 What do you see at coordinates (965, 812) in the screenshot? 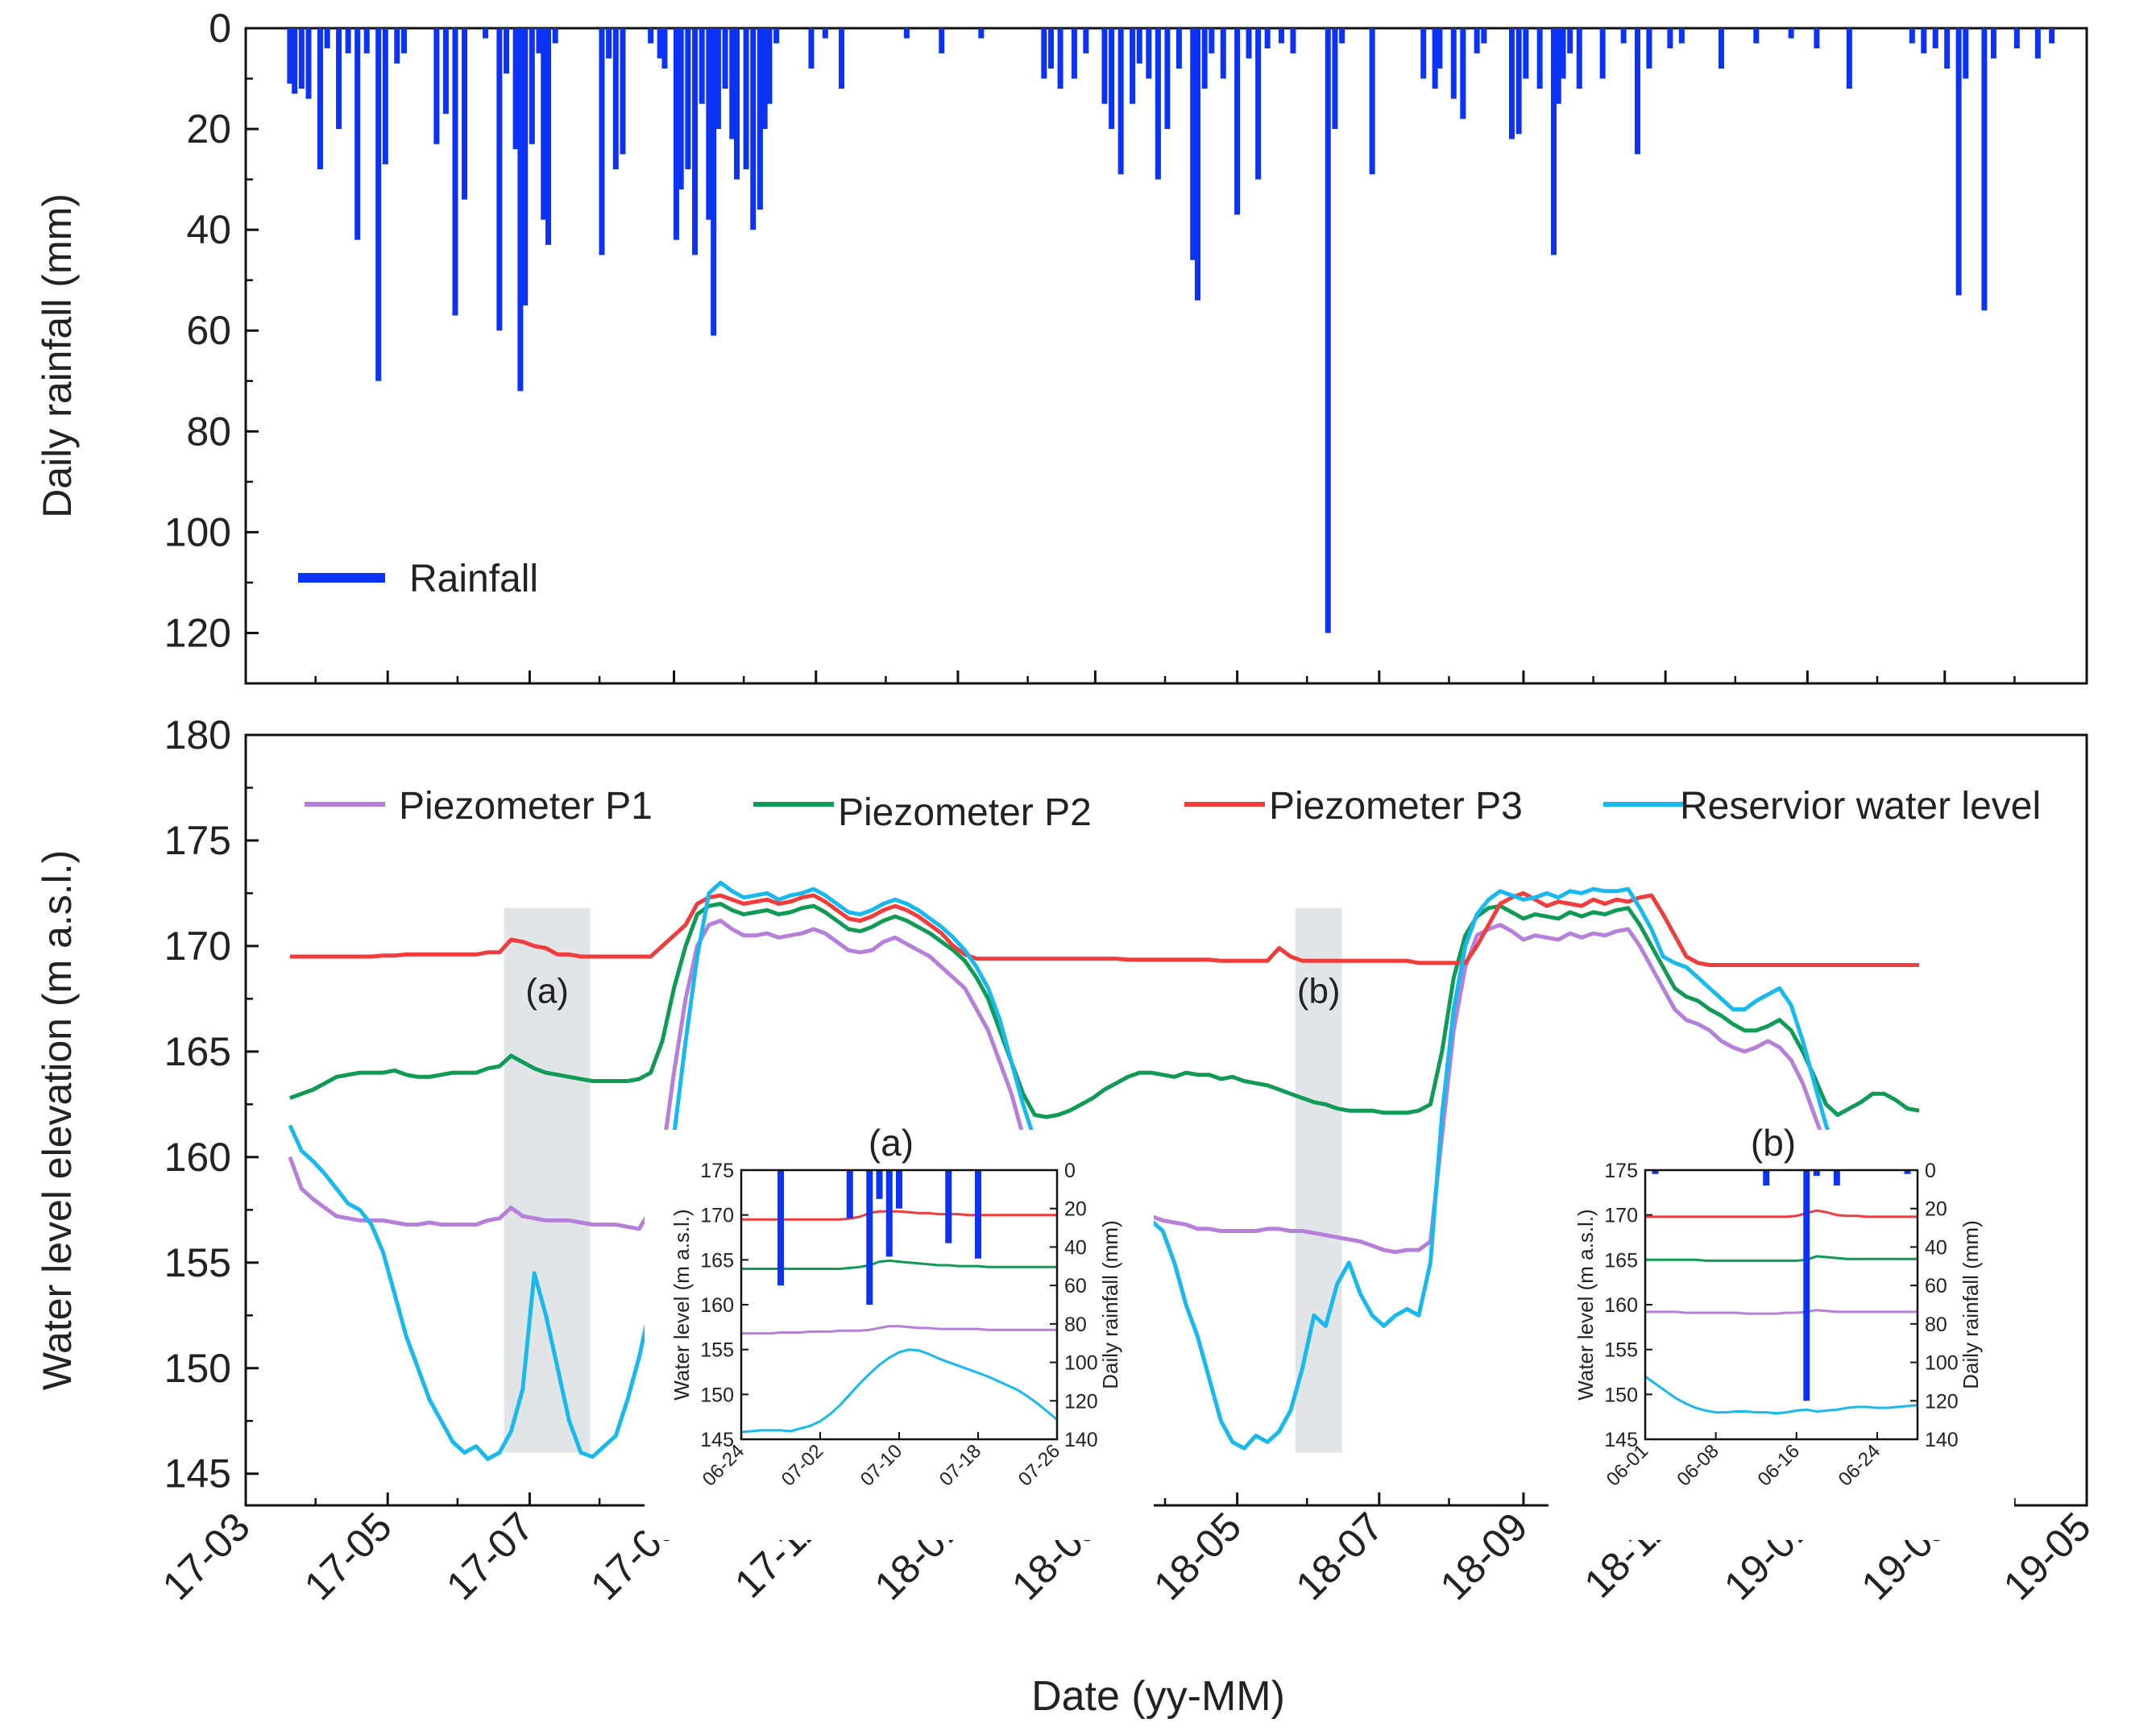
I see `legend-label-1: Piezometer P2` at bounding box center [965, 812].